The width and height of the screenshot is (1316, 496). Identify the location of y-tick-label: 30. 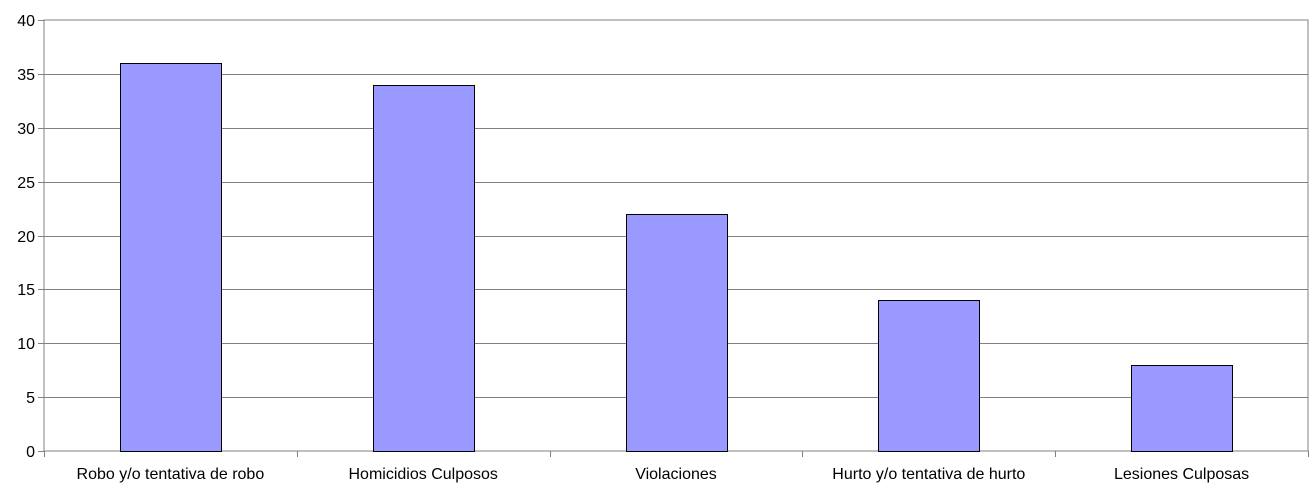
(26, 129).